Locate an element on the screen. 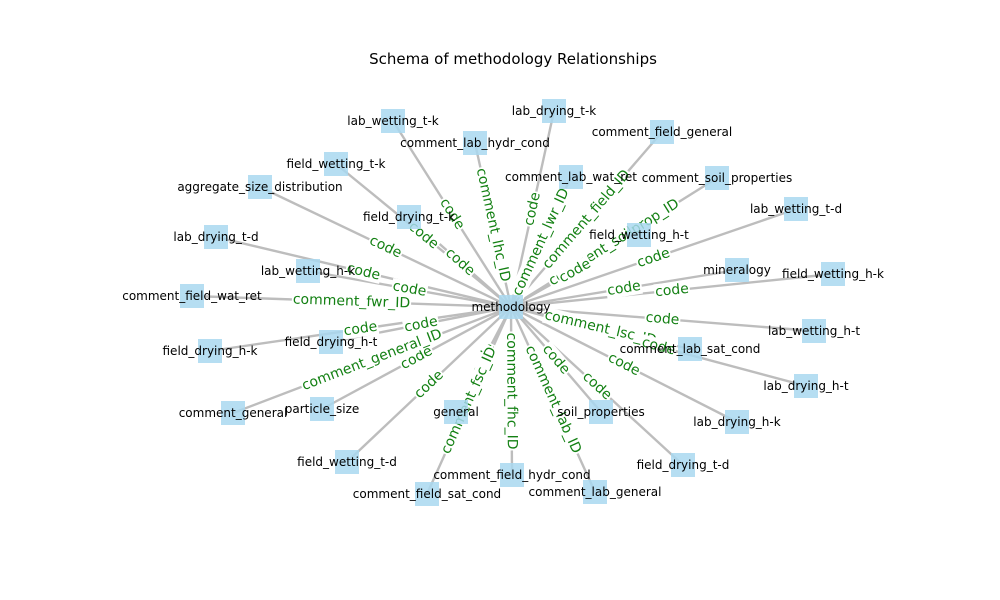 The width and height of the screenshot is (1000, 600). node-label-field-wetting-h-k: field_wetting_h-k is located at coordinates (833, 274).